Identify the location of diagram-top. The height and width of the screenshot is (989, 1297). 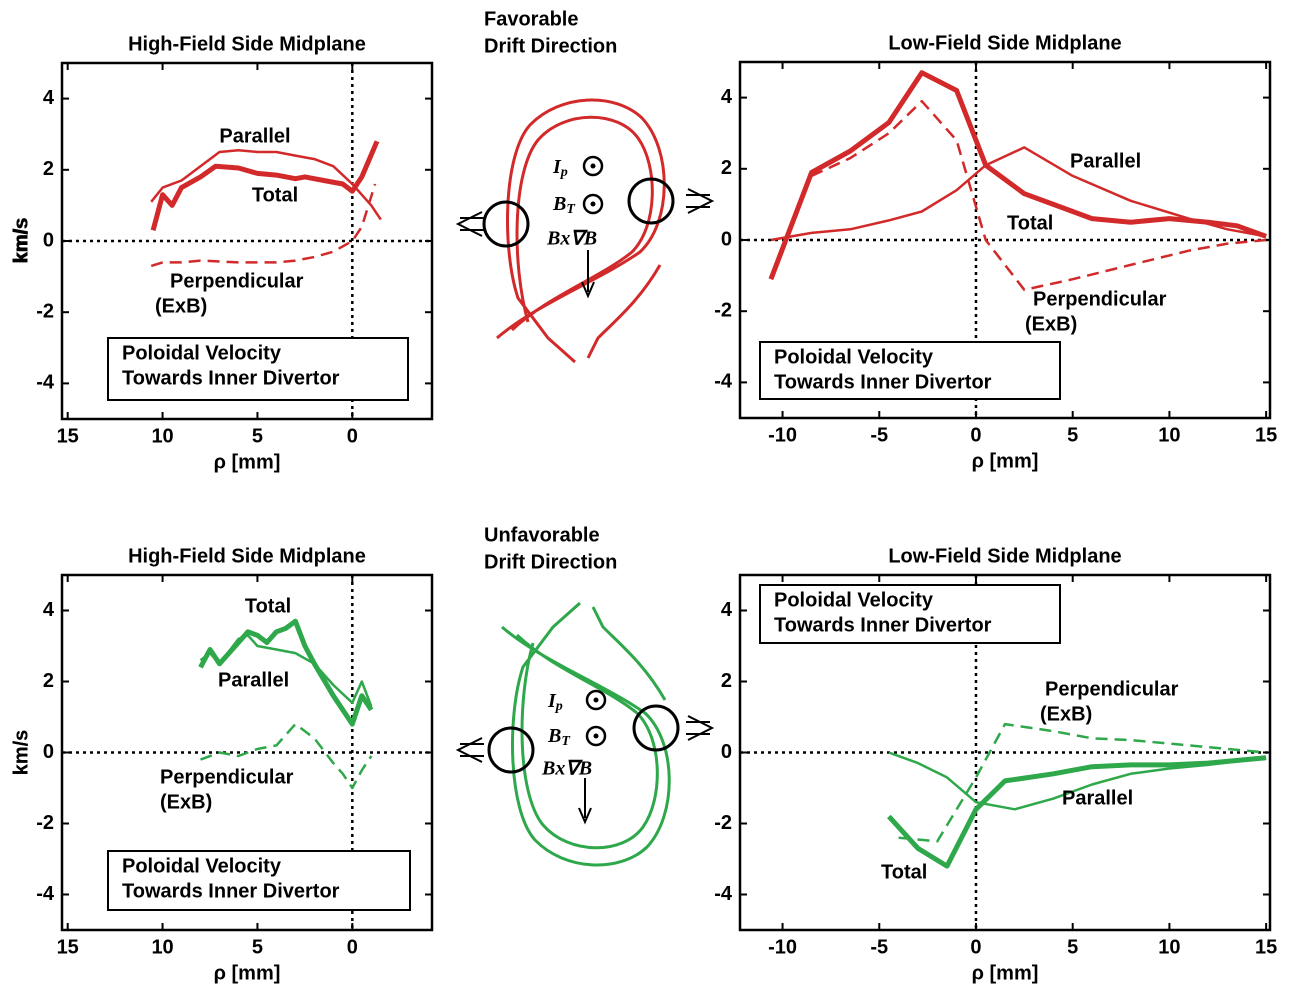
(585, 231).